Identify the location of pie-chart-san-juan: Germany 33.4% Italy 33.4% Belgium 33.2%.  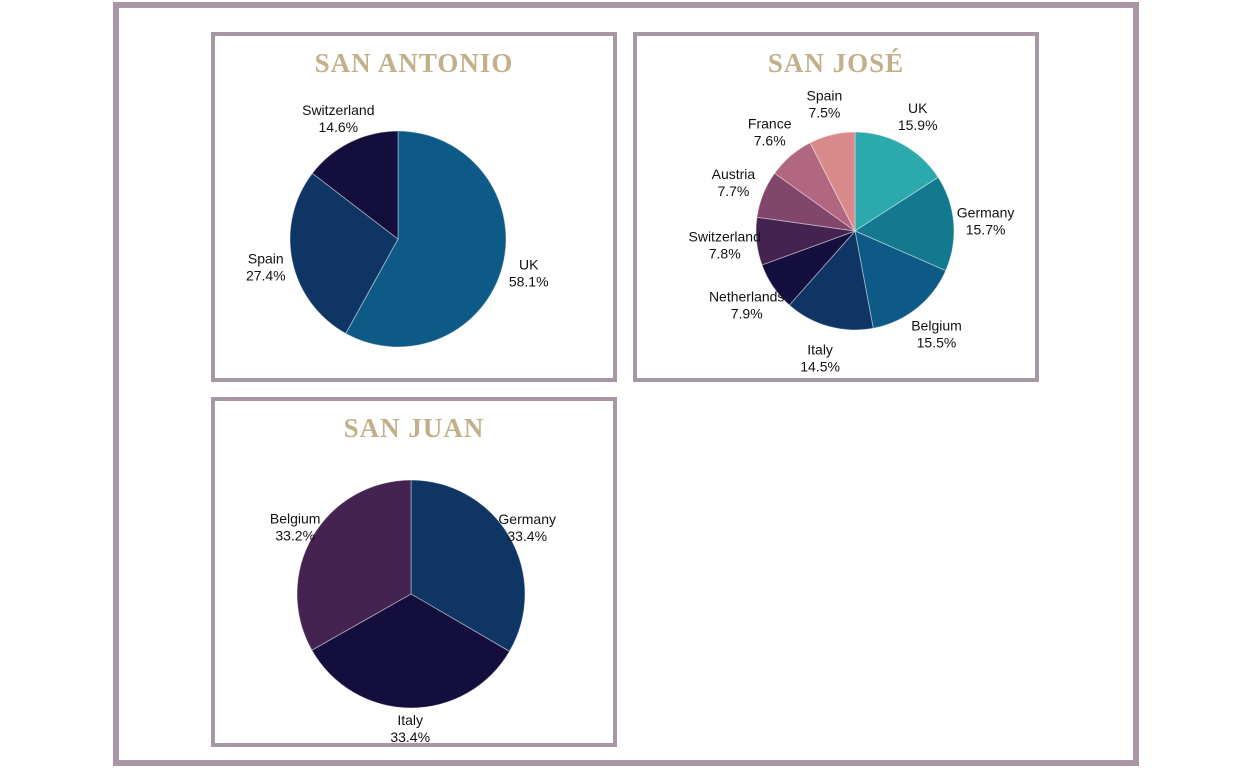
(413, 611).